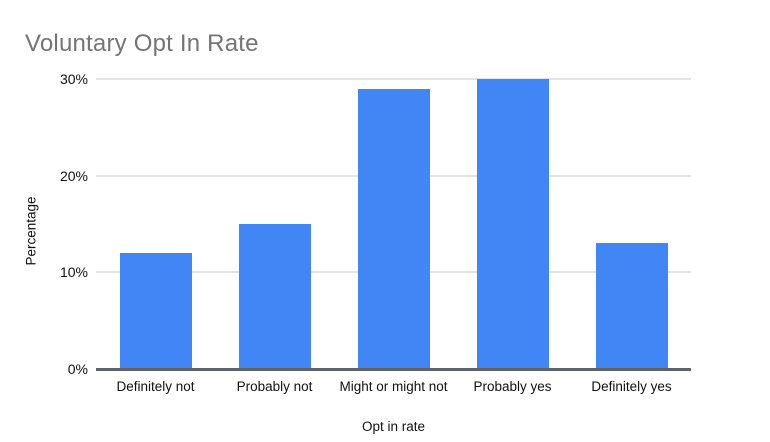  I want to click on y-tick-label-30: 30%, so click(73, 79).